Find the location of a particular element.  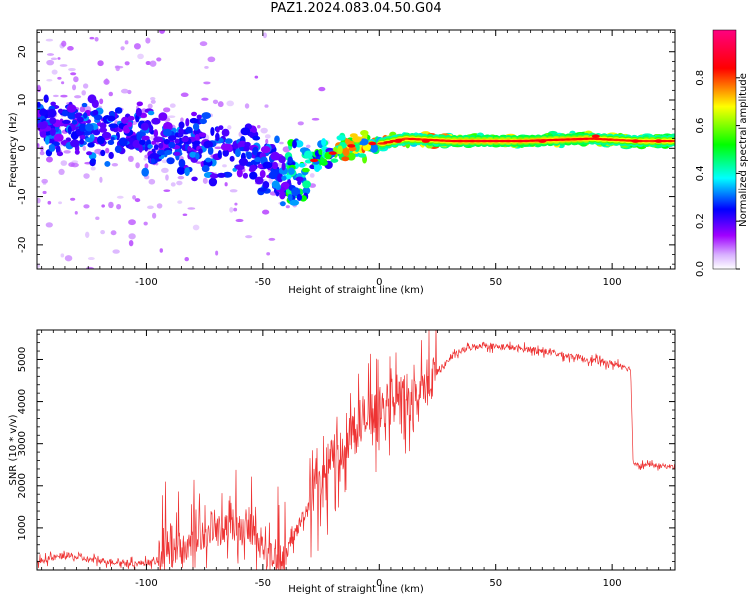

spectrogram-xlabel: Height of straight line (km) is located at coordinates (356, 290).